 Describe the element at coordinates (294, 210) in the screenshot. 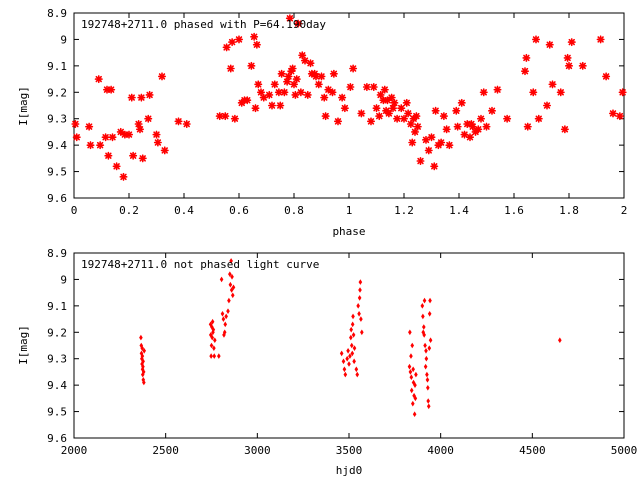

I see `x-tick-label: 0.8` at that location.